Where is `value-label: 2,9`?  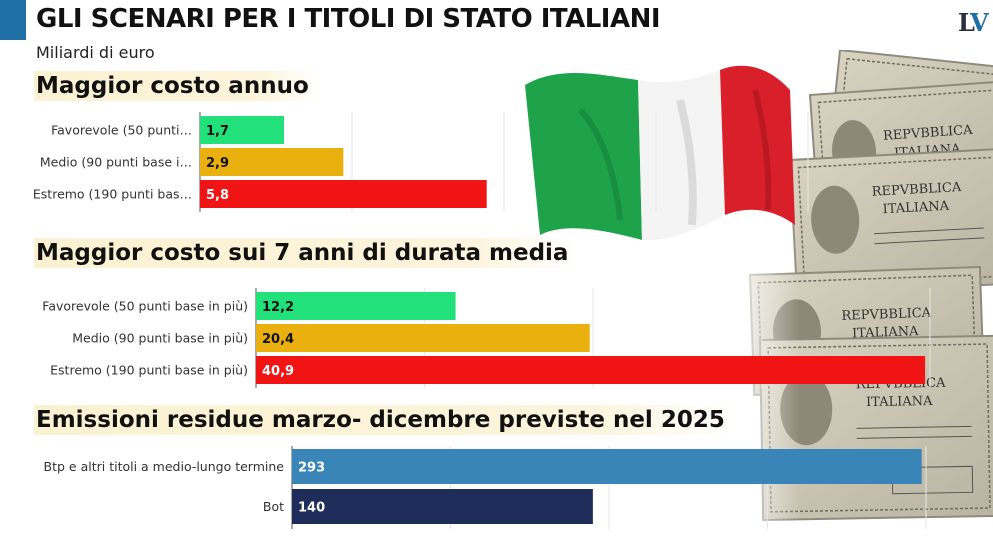
value-label: 2,9 is located at coordinates (217, 163).